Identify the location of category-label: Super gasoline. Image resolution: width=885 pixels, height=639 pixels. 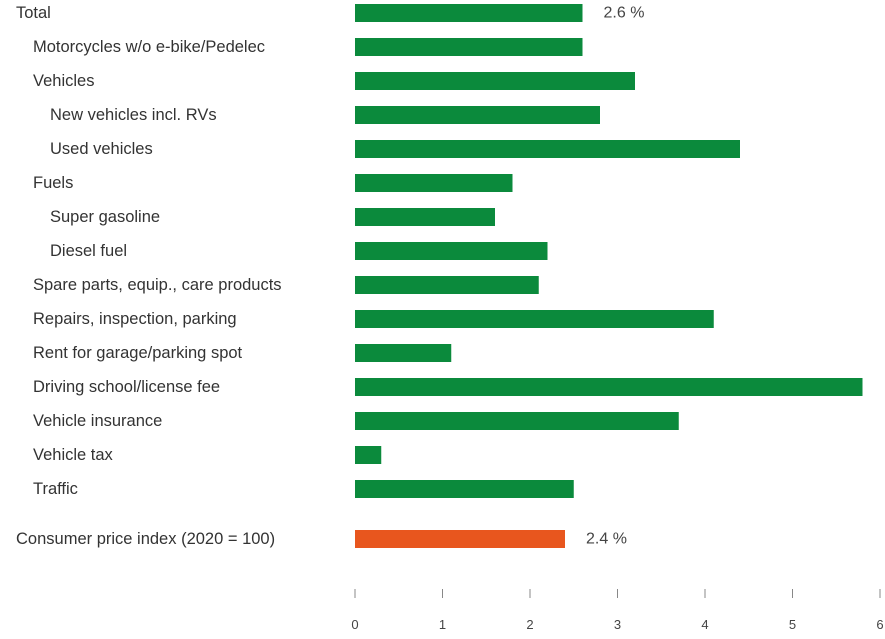
(105, 217).